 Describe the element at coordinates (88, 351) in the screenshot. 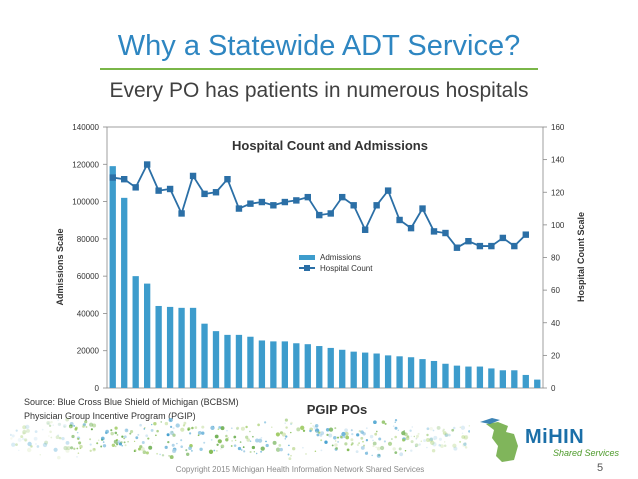

I see `y-tick-label: 20000` at that location.